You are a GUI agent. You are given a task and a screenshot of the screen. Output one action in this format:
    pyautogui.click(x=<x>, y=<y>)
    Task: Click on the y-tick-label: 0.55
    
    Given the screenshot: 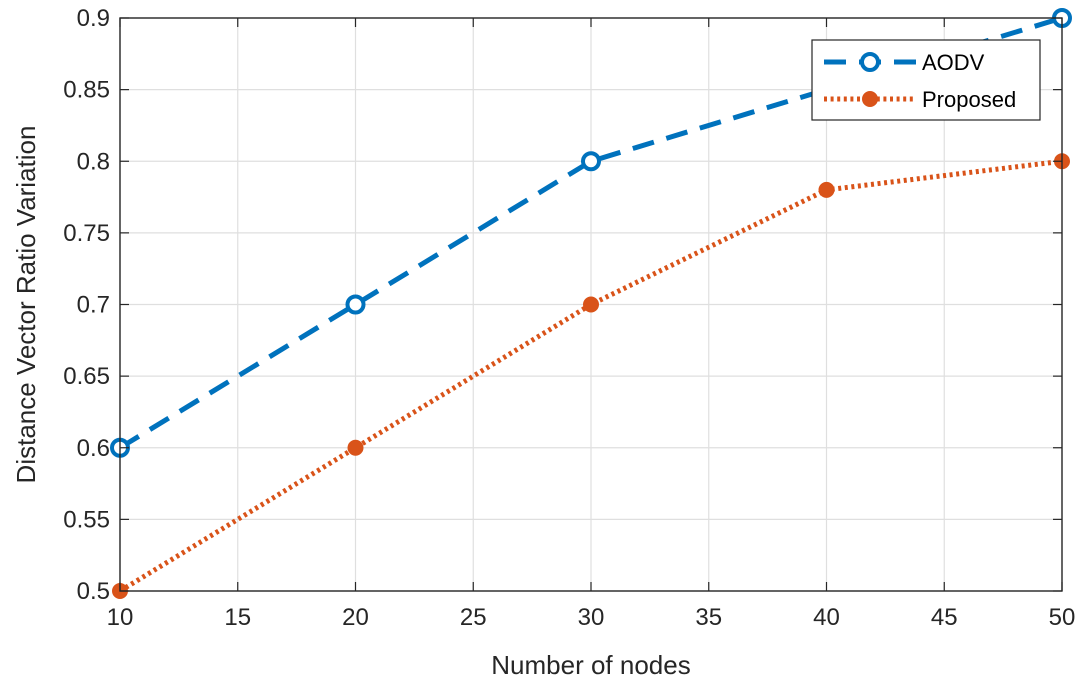 What is the action you would take?
    pyautogui.click(x=86, y=519)
    